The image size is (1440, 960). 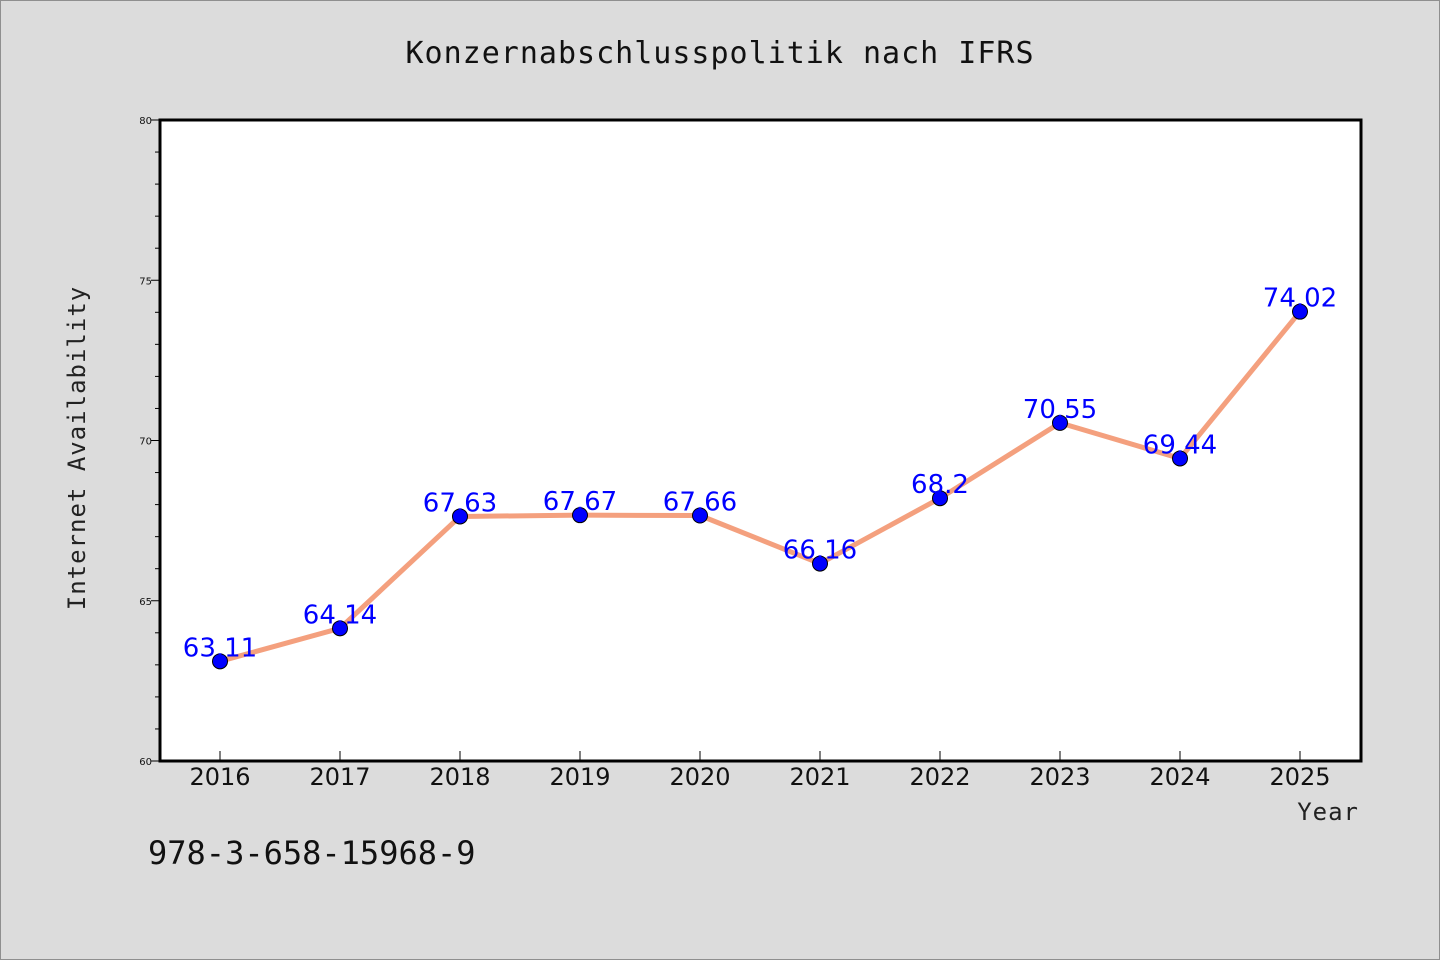 I want to click on data-label: 69.44, so click(x=1180, y=445).